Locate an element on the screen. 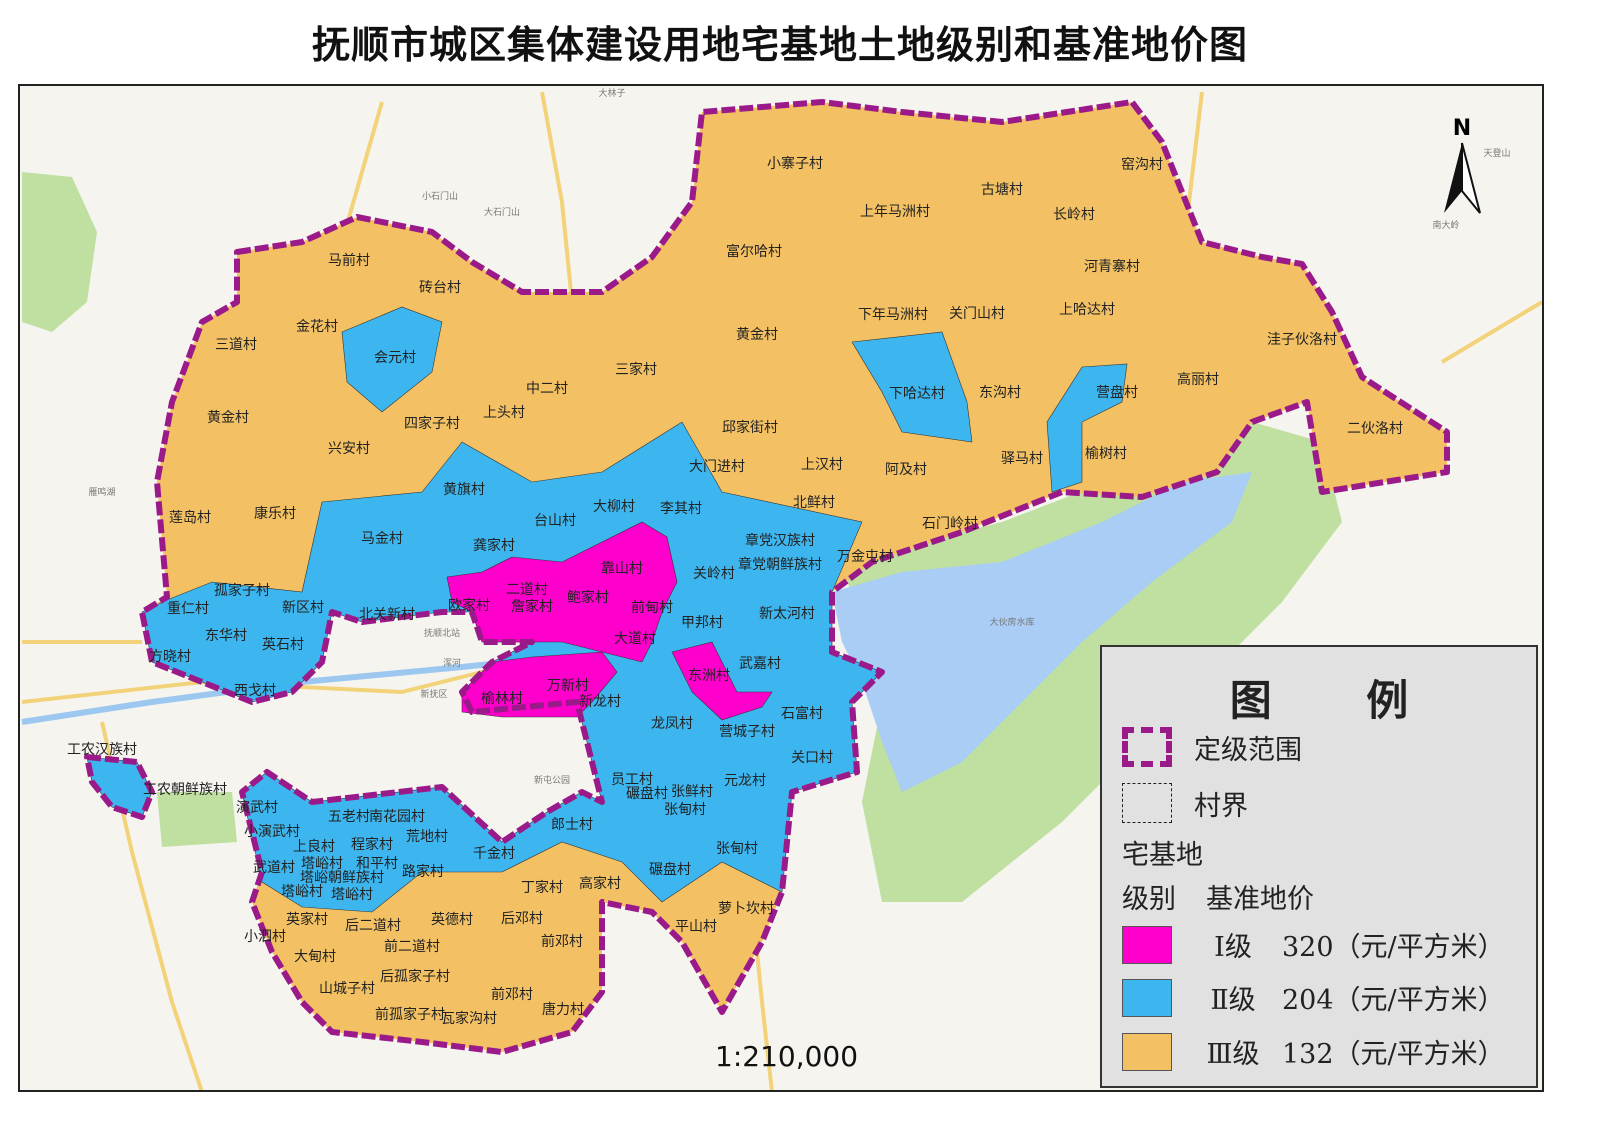 This screenshot has width=1600, height=1131. village-label: 山城子村 is located at coordinates (347, 989).